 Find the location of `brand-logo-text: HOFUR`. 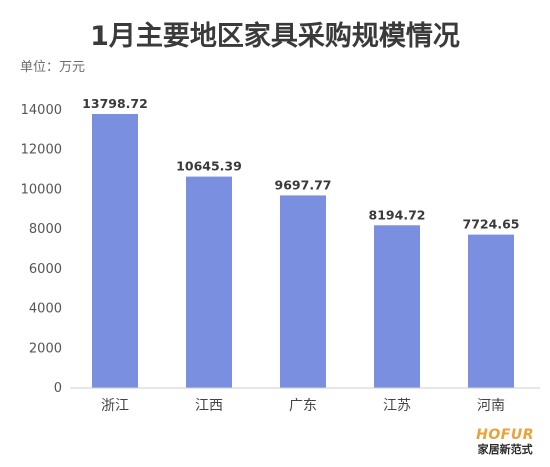

brand-logo-text: HOFUR is located at coordinates (505, 435).